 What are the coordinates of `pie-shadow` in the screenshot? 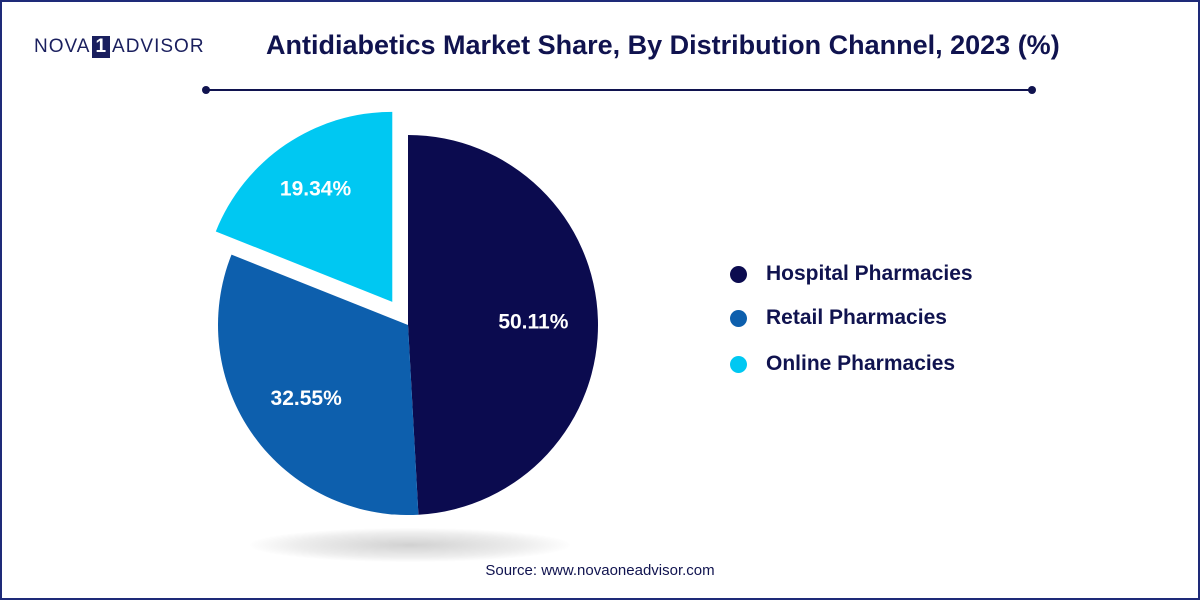 It's located at (410, 545).